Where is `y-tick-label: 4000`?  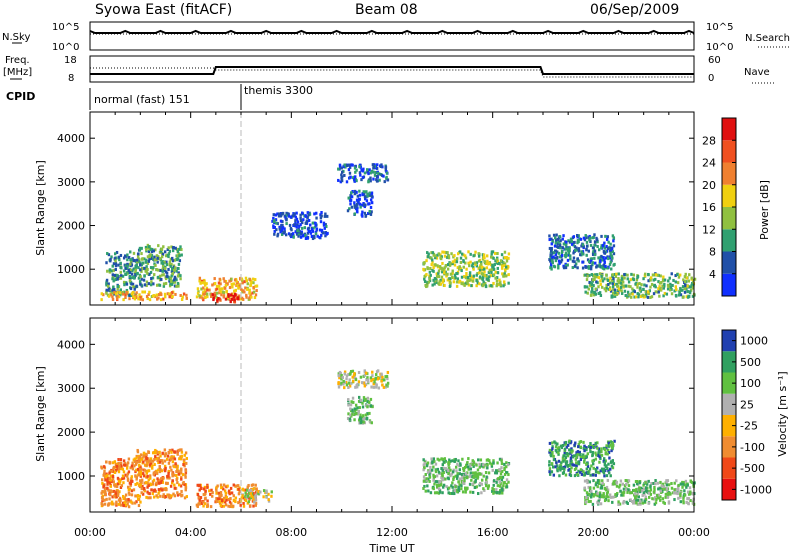
y-tick-label: 4000 is located at coordinates (71, 138).